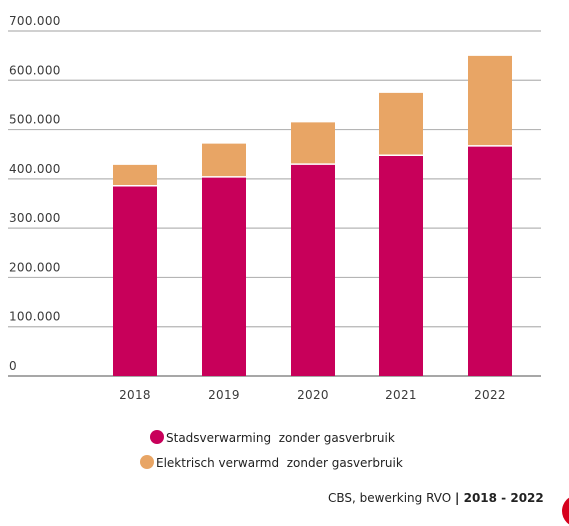 This screenshot has height=526, width=569. I want to click on source-years: | 2018 - 2022, so click(499, 498).